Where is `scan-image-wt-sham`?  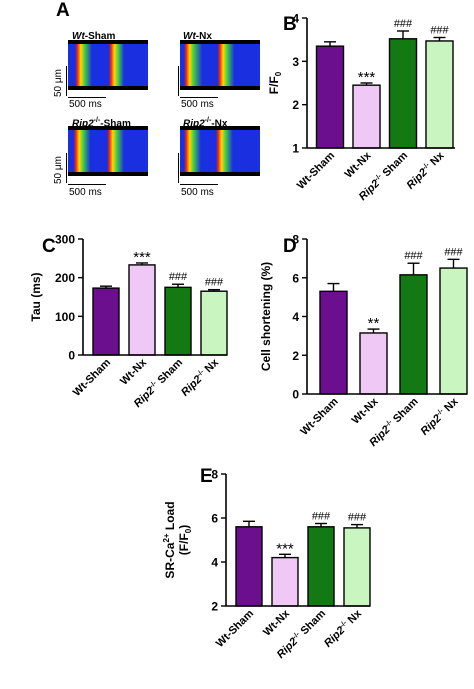
scan-image-wt-sham is located at coordinates (108, 65).